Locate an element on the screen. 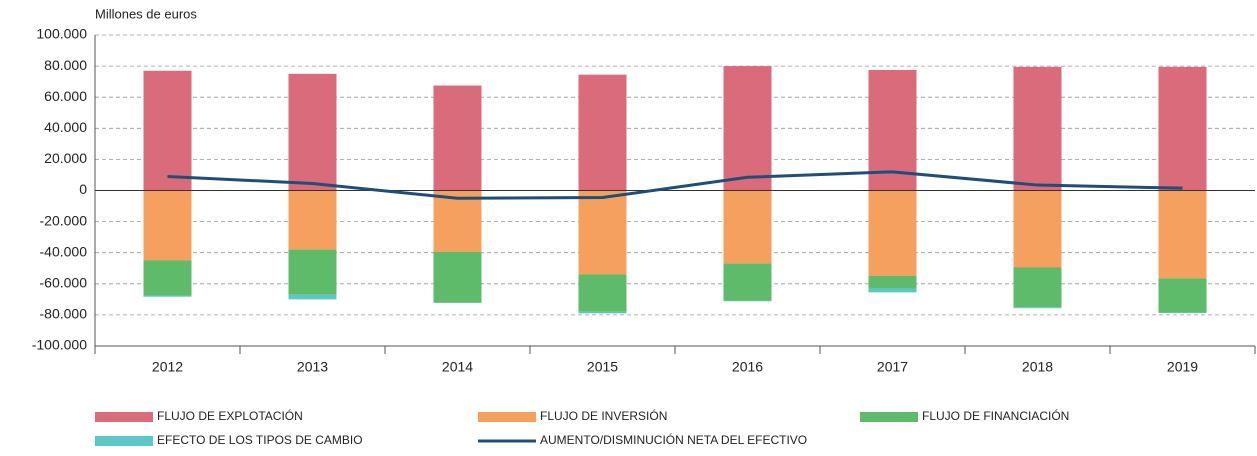 The width and height of the screenshot is (1257, 456). x-tick-label: 2012 is located at coordinates (167, 367).